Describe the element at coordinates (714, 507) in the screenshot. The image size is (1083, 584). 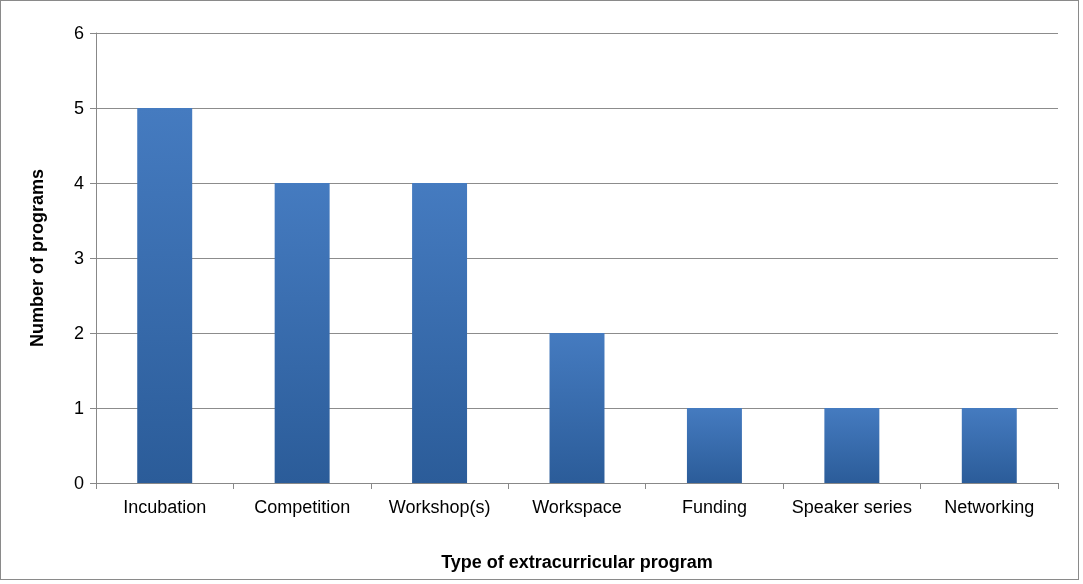
I see `x-tick-label: Funding` at that location.